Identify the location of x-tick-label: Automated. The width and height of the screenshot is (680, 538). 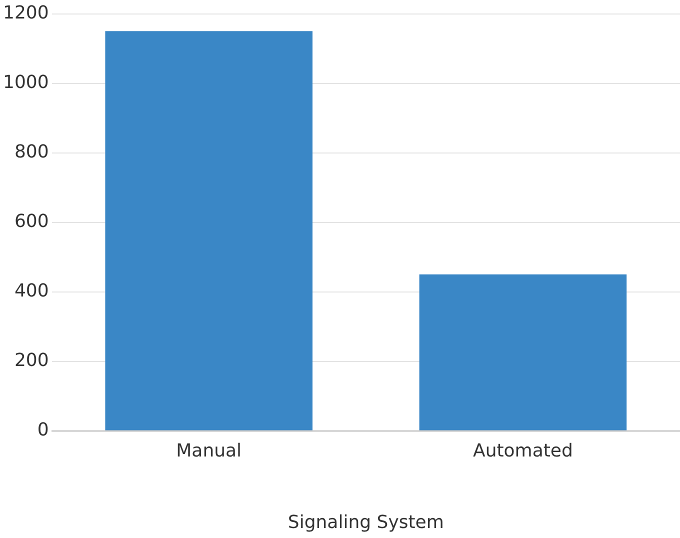
(522, 451).